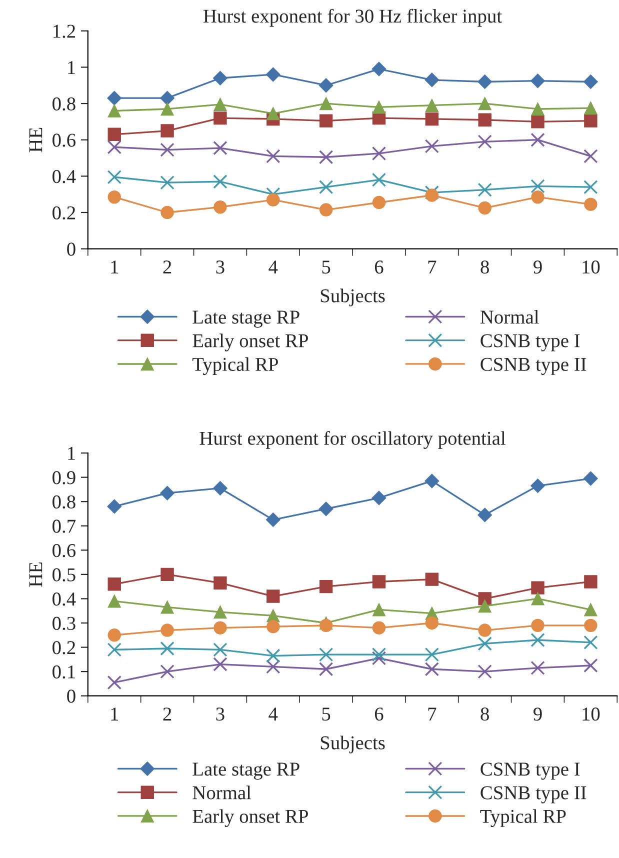 This screenshot has height=858, width=619. I want to click on y-tick-label: 0.9, so click(64, 477).